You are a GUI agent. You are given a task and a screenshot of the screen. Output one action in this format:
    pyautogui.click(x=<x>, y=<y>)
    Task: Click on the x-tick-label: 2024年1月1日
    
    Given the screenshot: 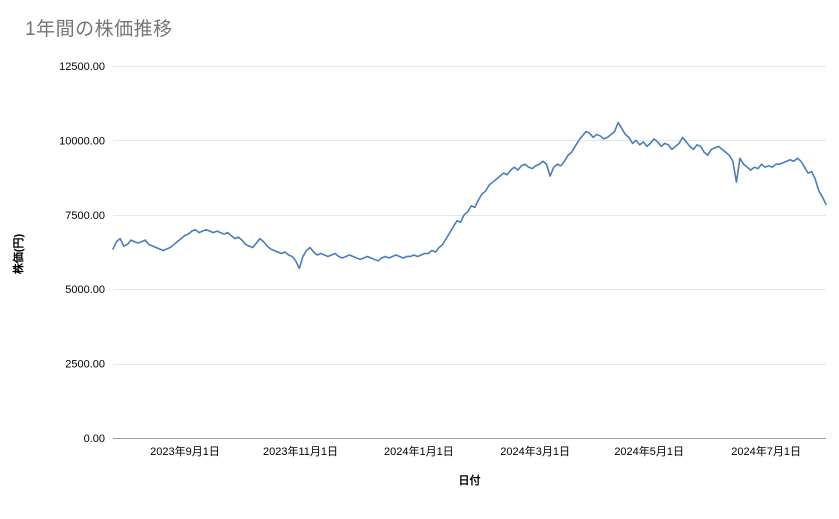 What is the action you would take?
    pyautogui.click(x=419, y=451)
    